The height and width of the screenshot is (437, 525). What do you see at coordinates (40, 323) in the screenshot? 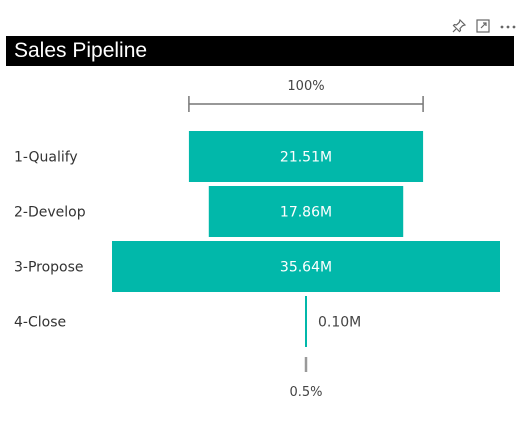
I see `category-label: 4-Close` at bounding box center [40, 323].